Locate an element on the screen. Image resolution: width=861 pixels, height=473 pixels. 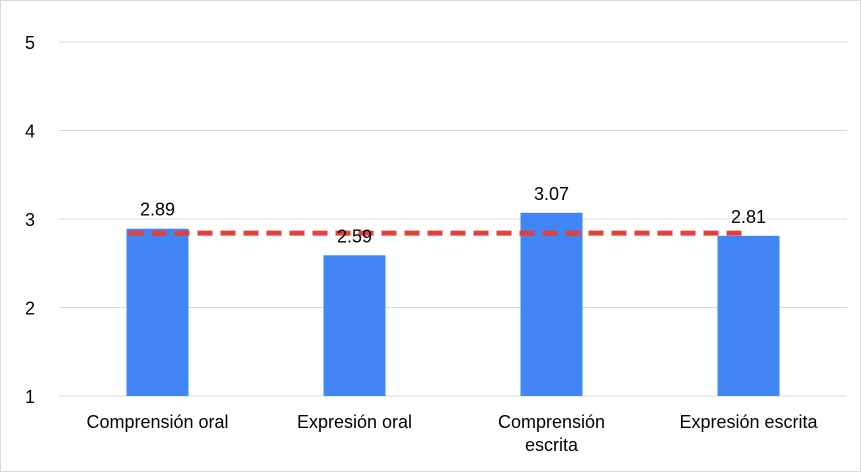
y-tick-label: 3 is located at coordinates (30, 220).